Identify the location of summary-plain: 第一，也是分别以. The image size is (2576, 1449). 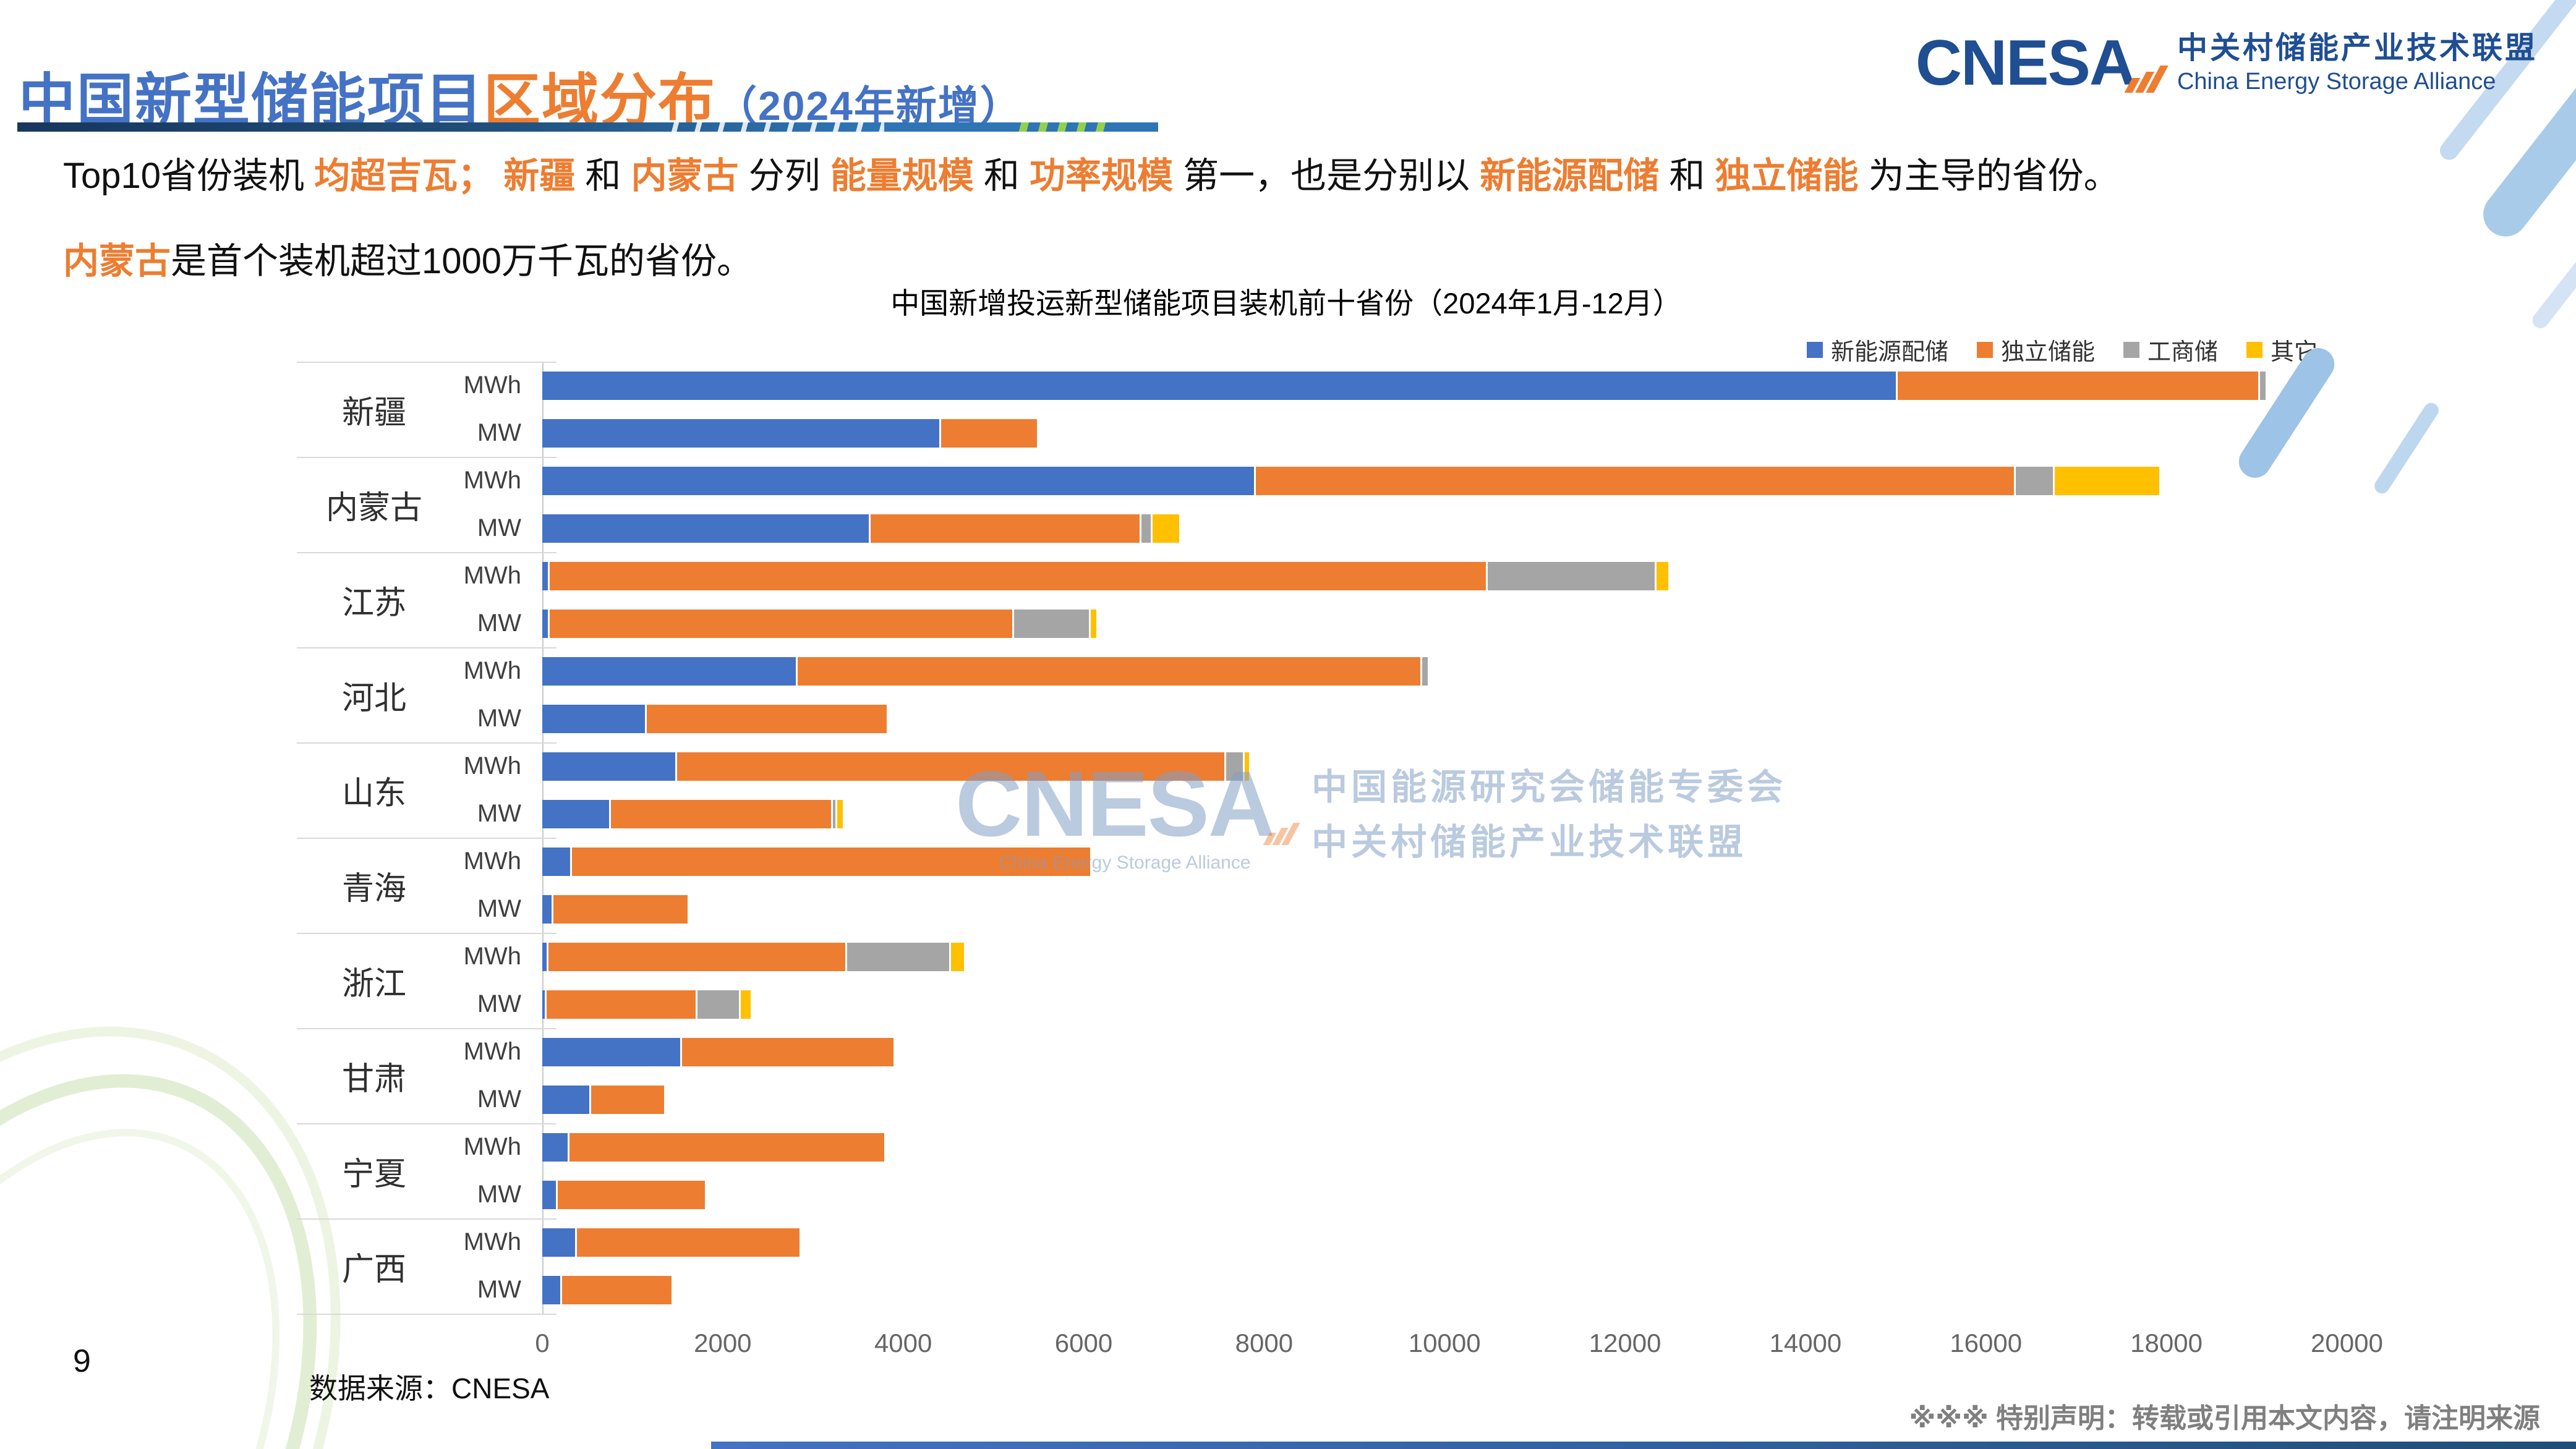
(1326, 176).